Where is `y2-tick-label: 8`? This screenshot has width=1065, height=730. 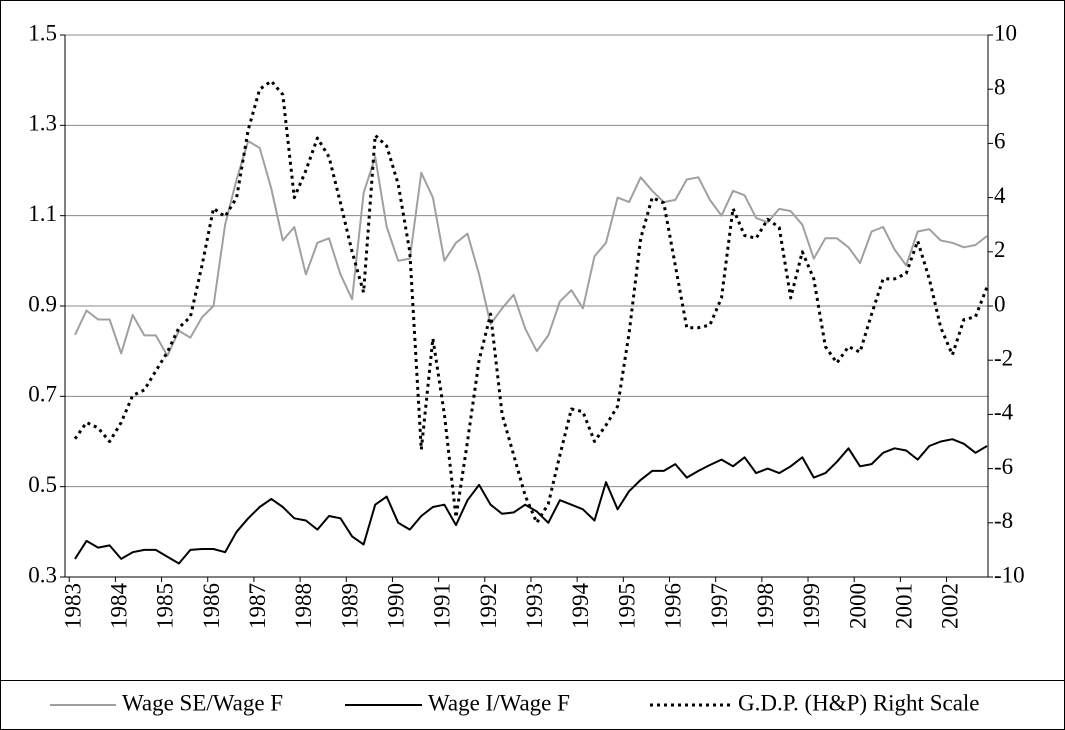 y2-tick-label: 8 is located at coordinates (1000, 86).